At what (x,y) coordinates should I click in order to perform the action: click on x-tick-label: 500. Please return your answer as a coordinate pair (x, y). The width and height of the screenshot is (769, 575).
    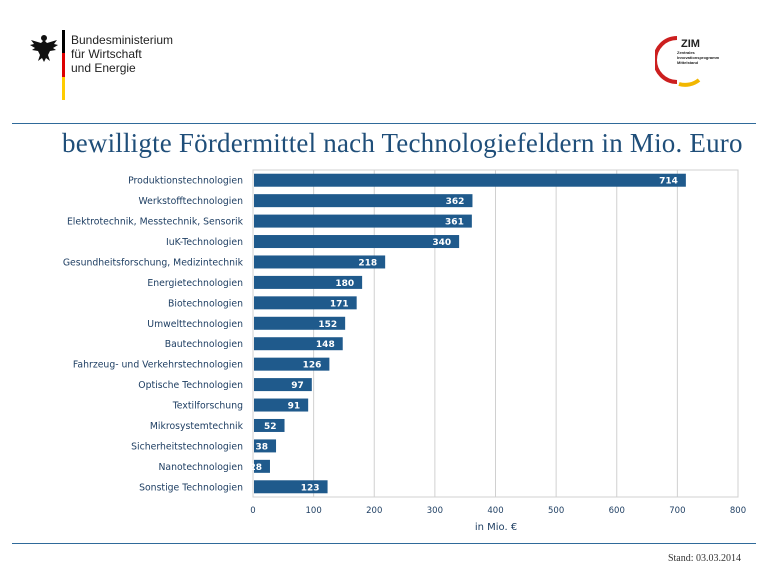
    Looking at the image, I should click on (556, 511).